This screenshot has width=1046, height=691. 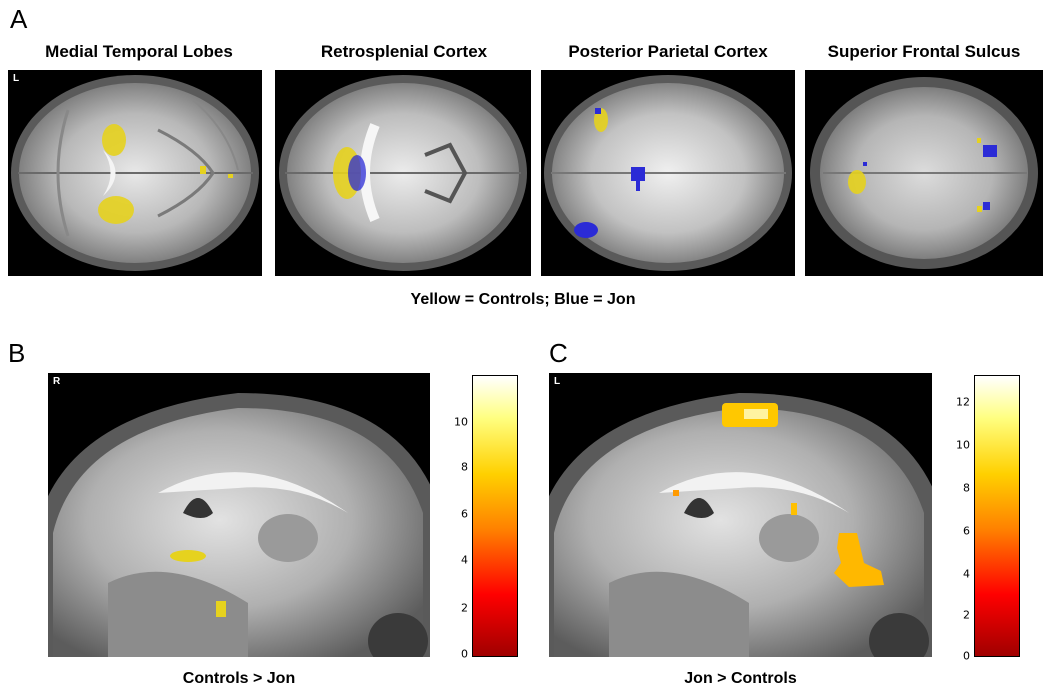 What do you see at coordinates (558, 353) in the screenshot?
I see `panel-c-letter: C` at bounding box center [558, 353].